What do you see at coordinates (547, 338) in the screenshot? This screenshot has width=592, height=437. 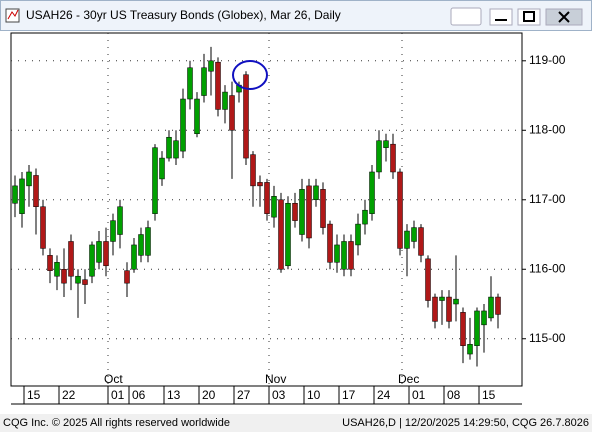 I see `y-tick-label: 115-00` at bounding box center [547, 338].